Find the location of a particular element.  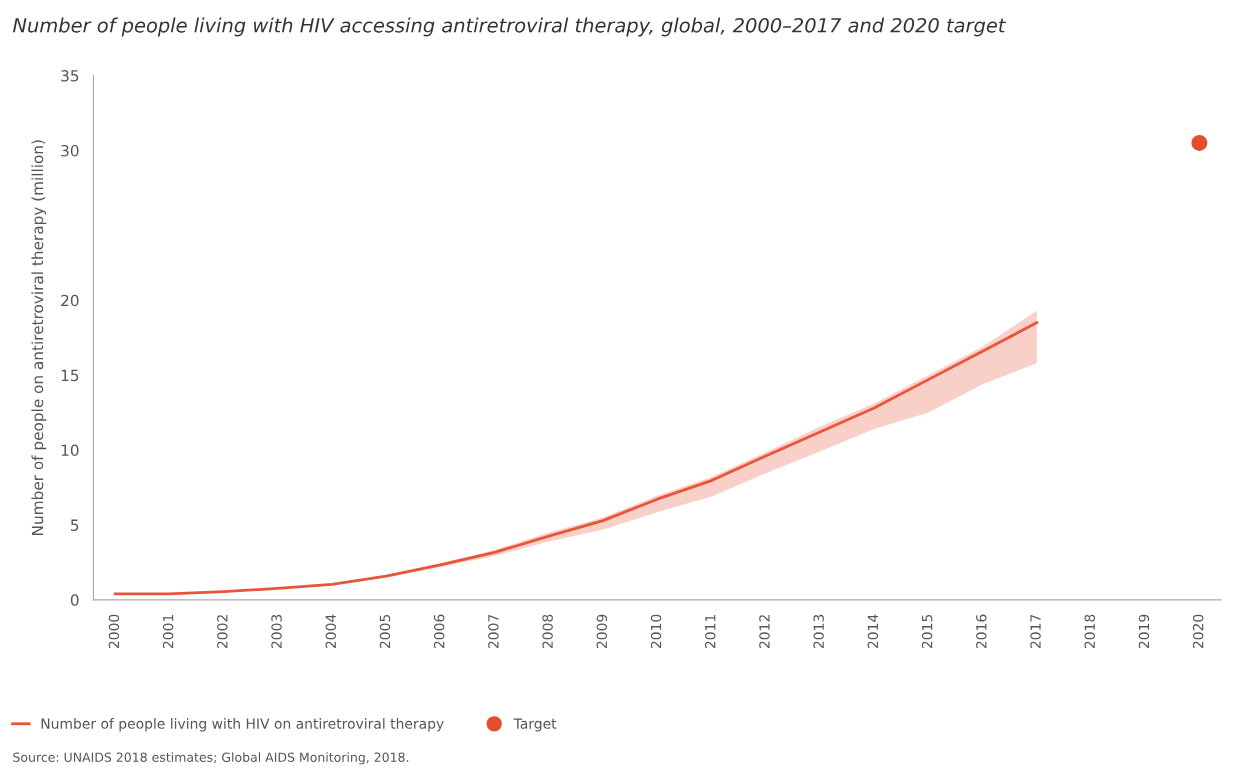

x-tick-label: 2007 is located at coordinates (493, 631).